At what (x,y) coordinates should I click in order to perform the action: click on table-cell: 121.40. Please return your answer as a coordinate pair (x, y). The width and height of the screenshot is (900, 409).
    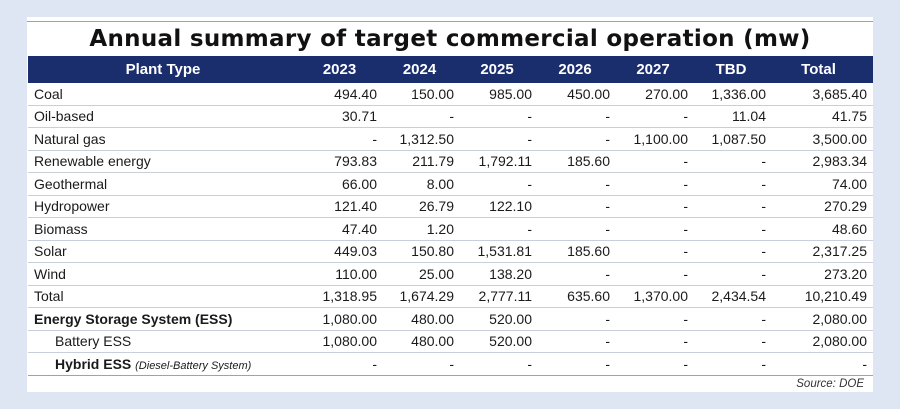
    Looking at the image, I should click on (355, 206).